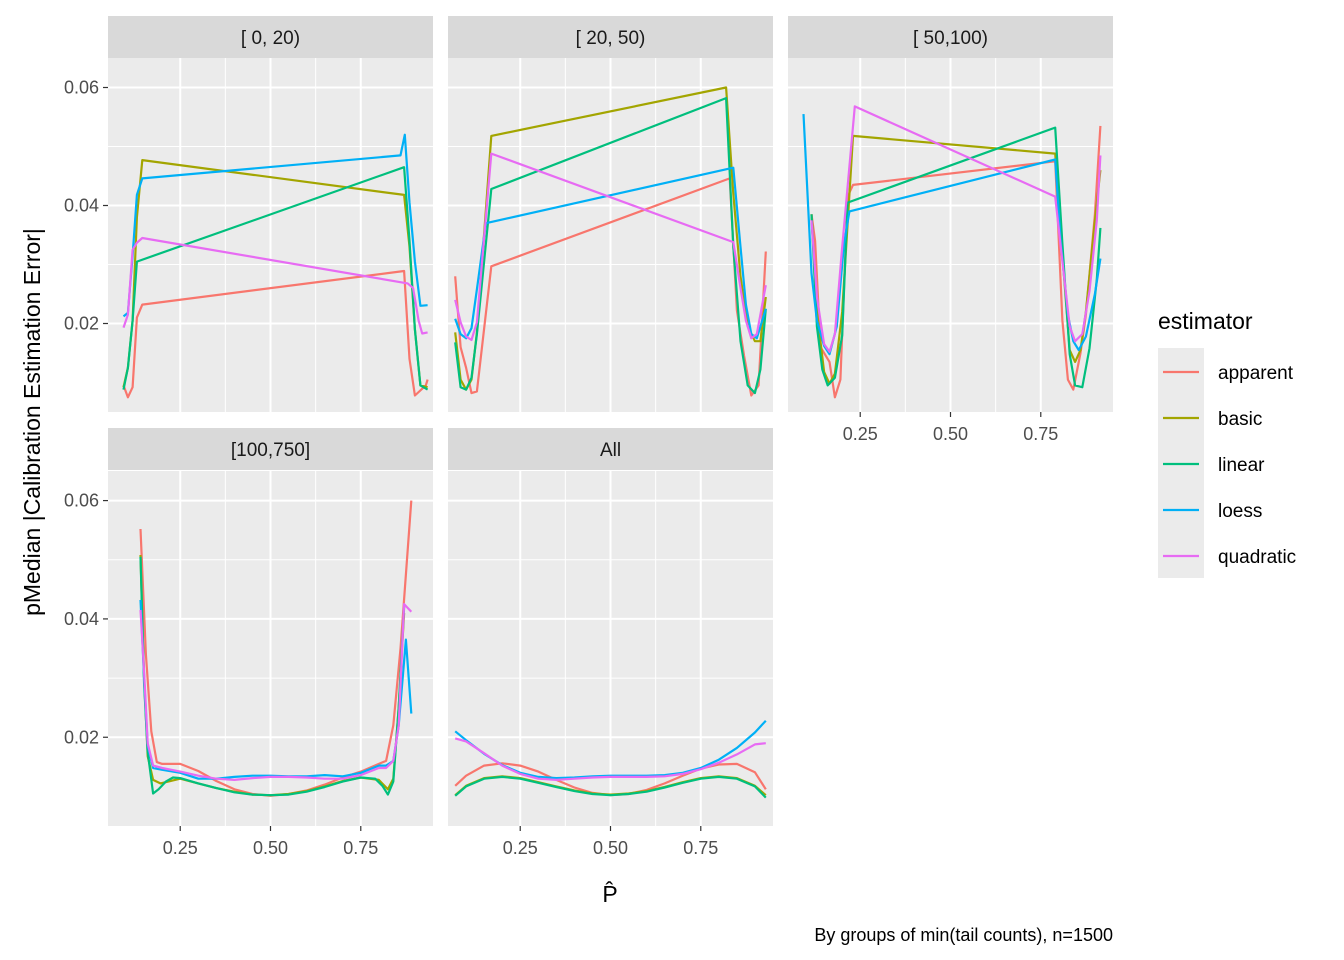 This screenshot has width=1344, height=960. I want to click on facet-label: All, so click(610, 450).